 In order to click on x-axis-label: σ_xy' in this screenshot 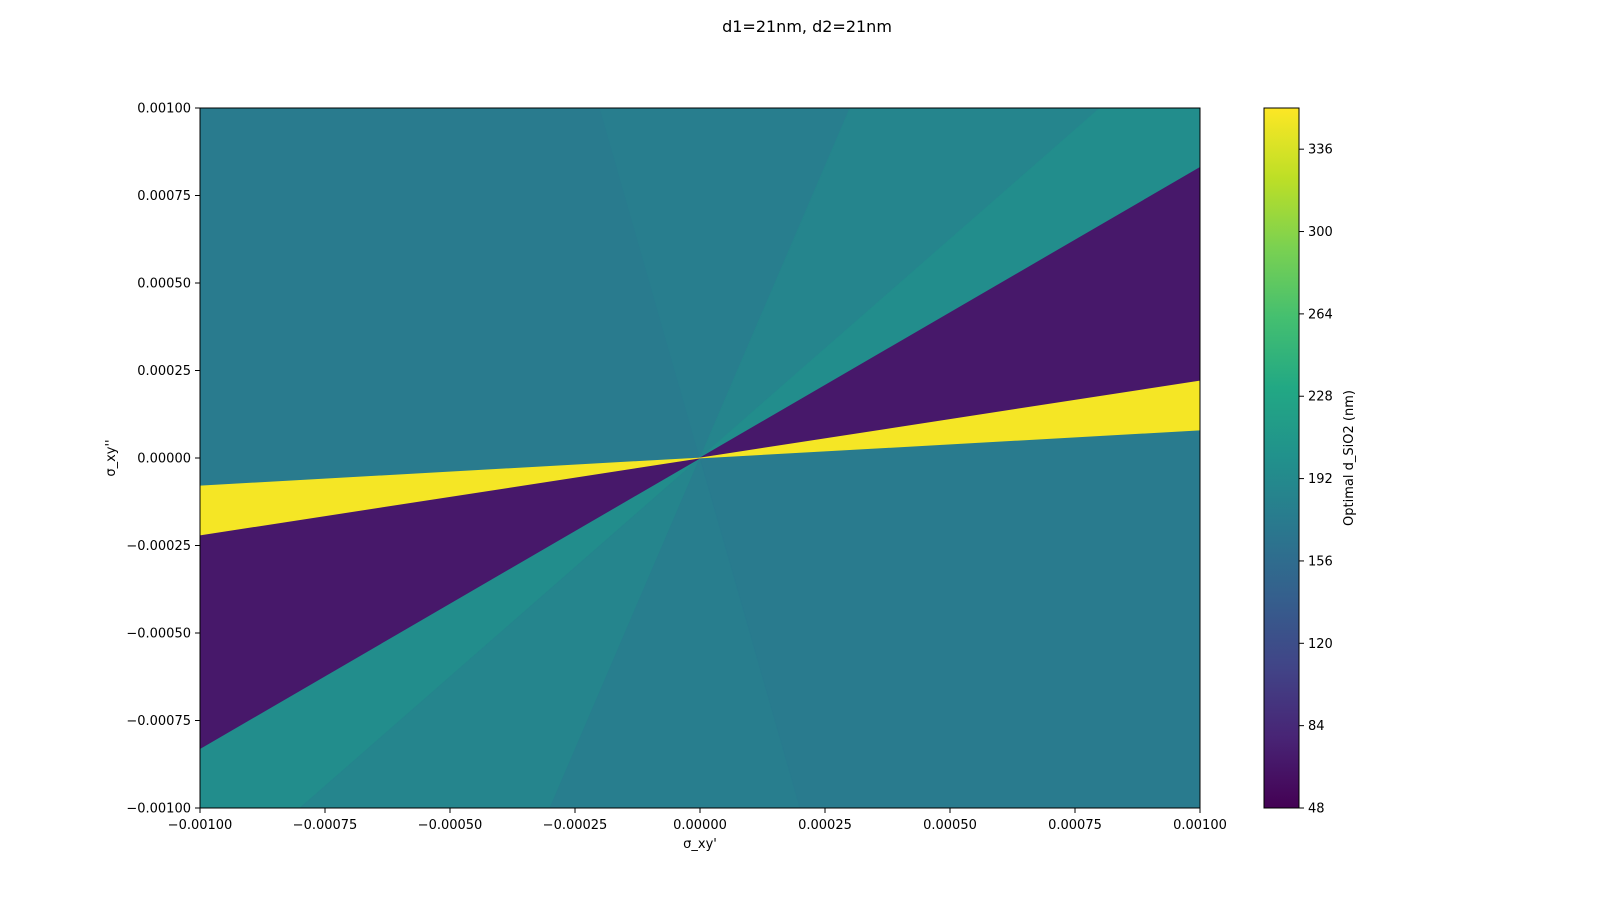, I will do `click(700, 844)`.